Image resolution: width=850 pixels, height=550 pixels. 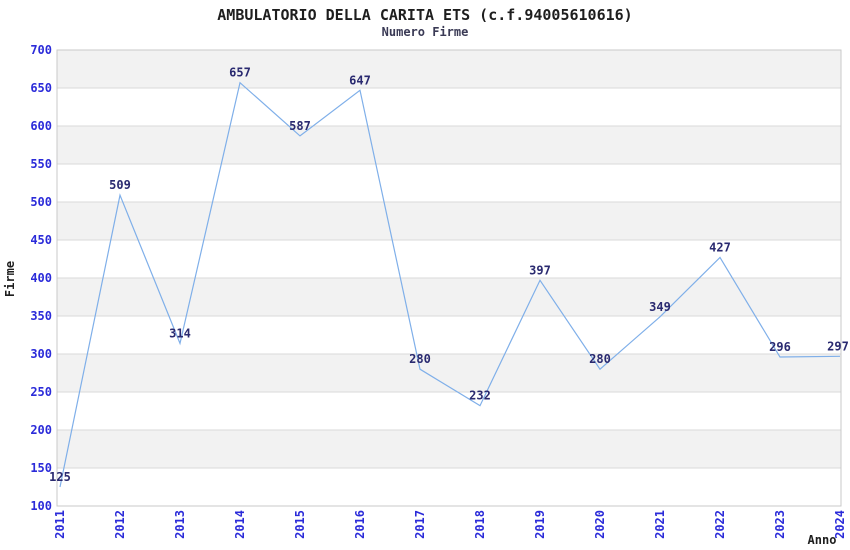 What do you see at coordinates (41, 430) in the screenshot?
I see `y-tick-label: 200` at bounding box center [41, 430].